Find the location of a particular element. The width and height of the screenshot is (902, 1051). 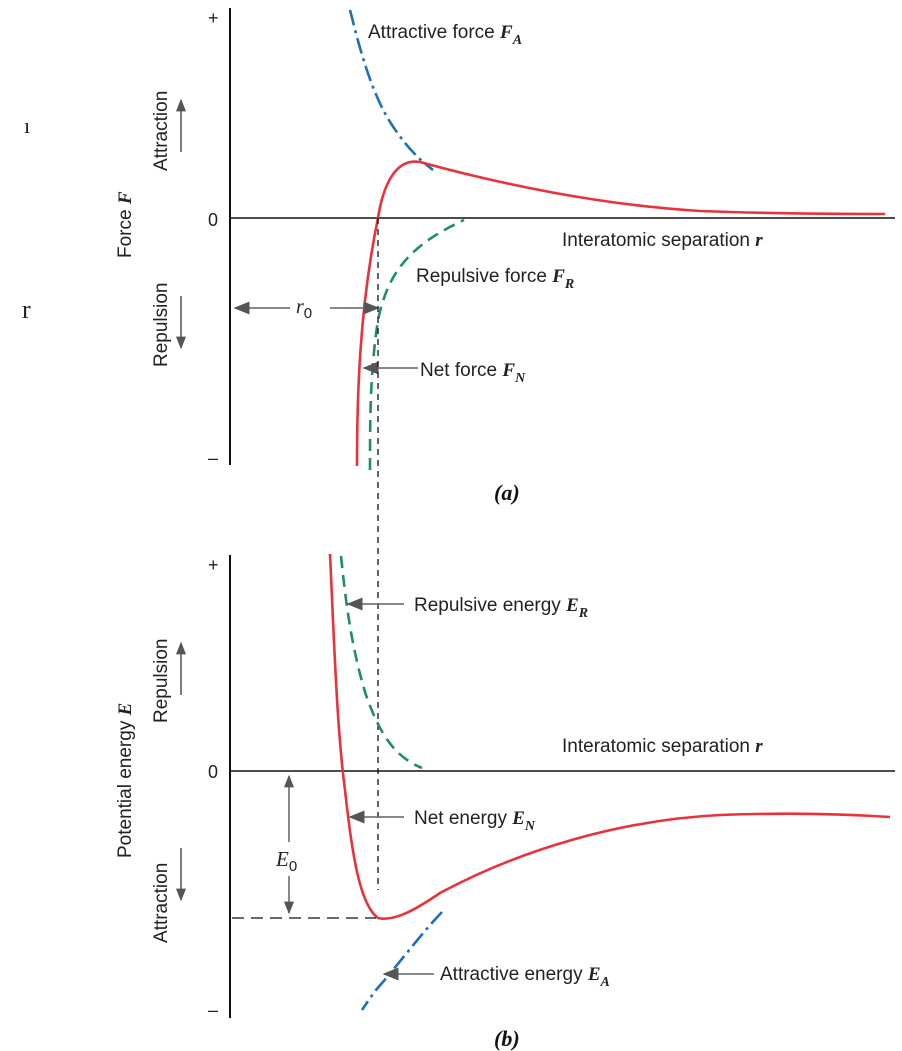

attractive-energy-label: Attractive energy EA is located at coordinates (525, 977).